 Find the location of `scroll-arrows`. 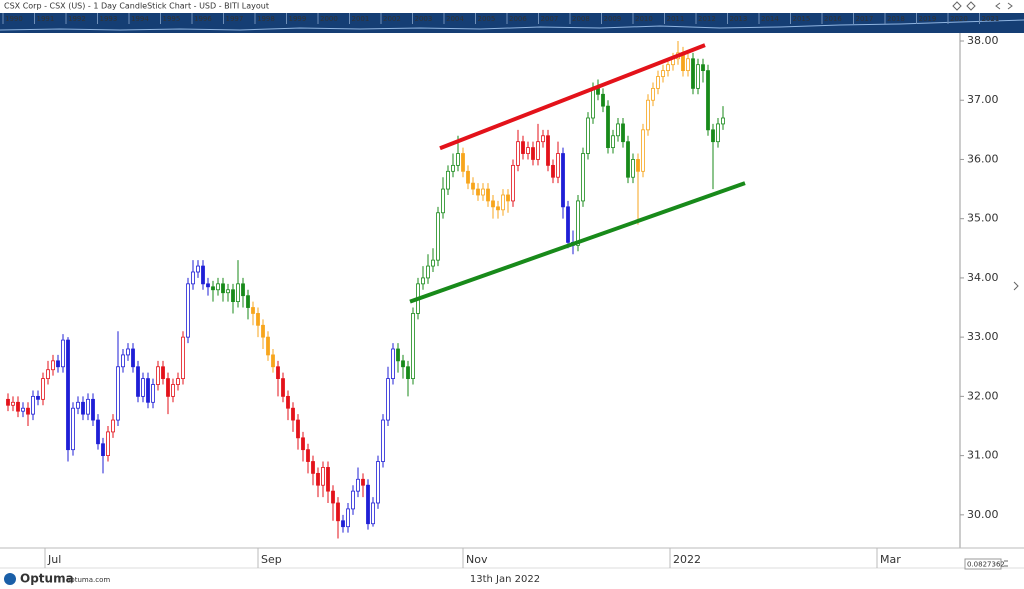

scroll-arrows is located at coordinates (1004, 6).